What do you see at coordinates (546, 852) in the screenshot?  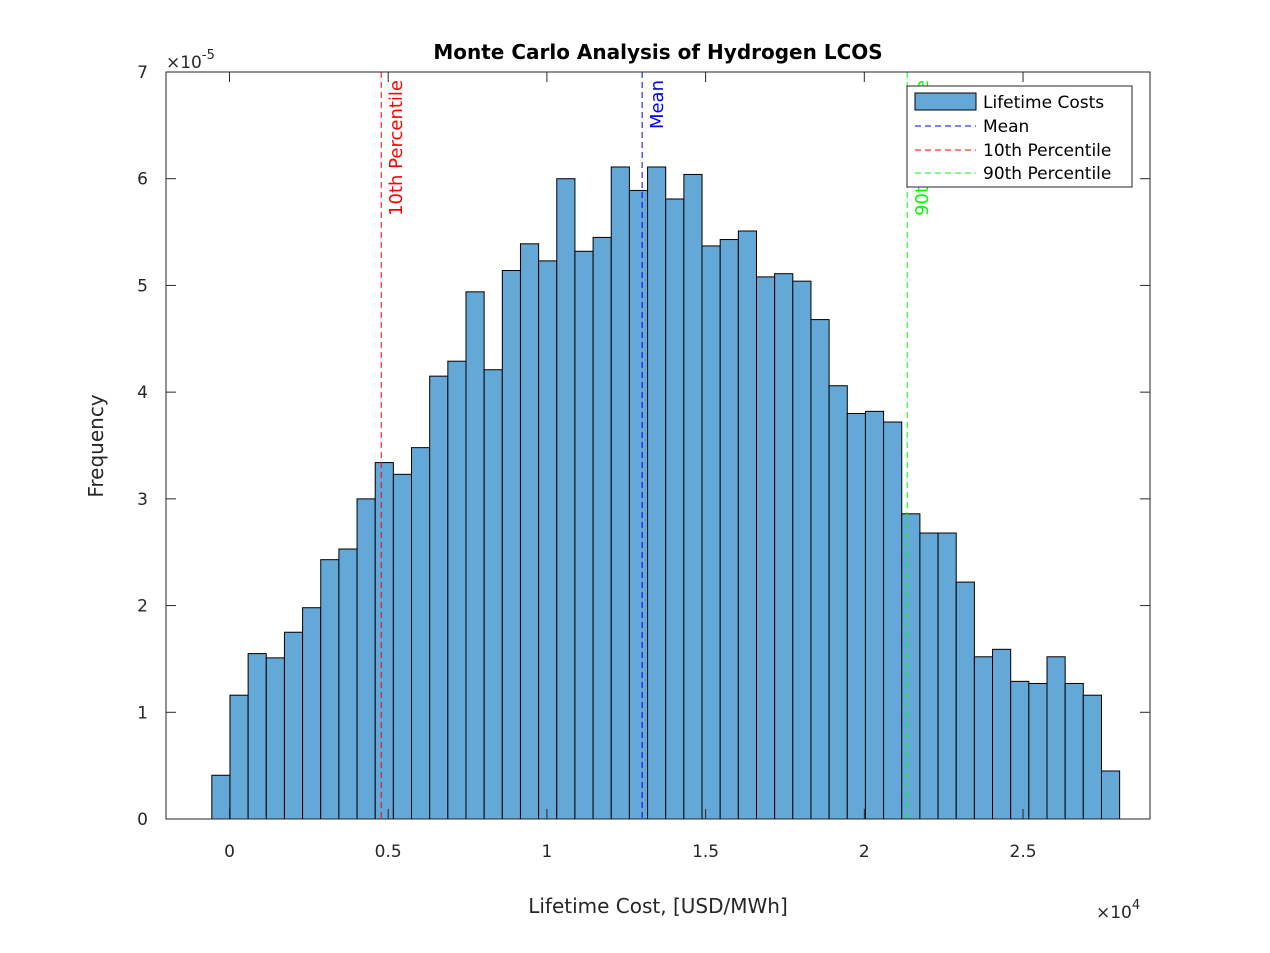 I see `x-tick-label: 1` at bounding box center [546, 852].